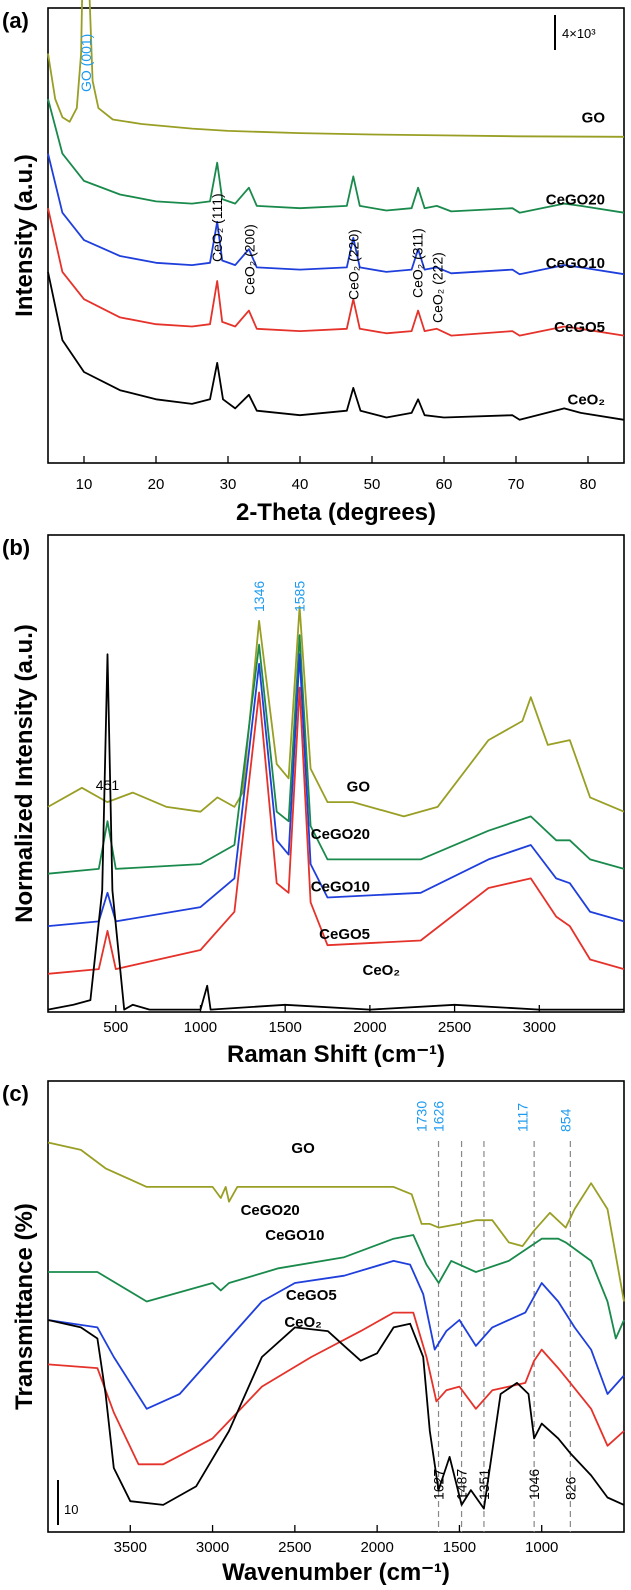 The image size is (631, 1590). I want to click on y-axis-label: Transmittance (%), so click(24, 1306).